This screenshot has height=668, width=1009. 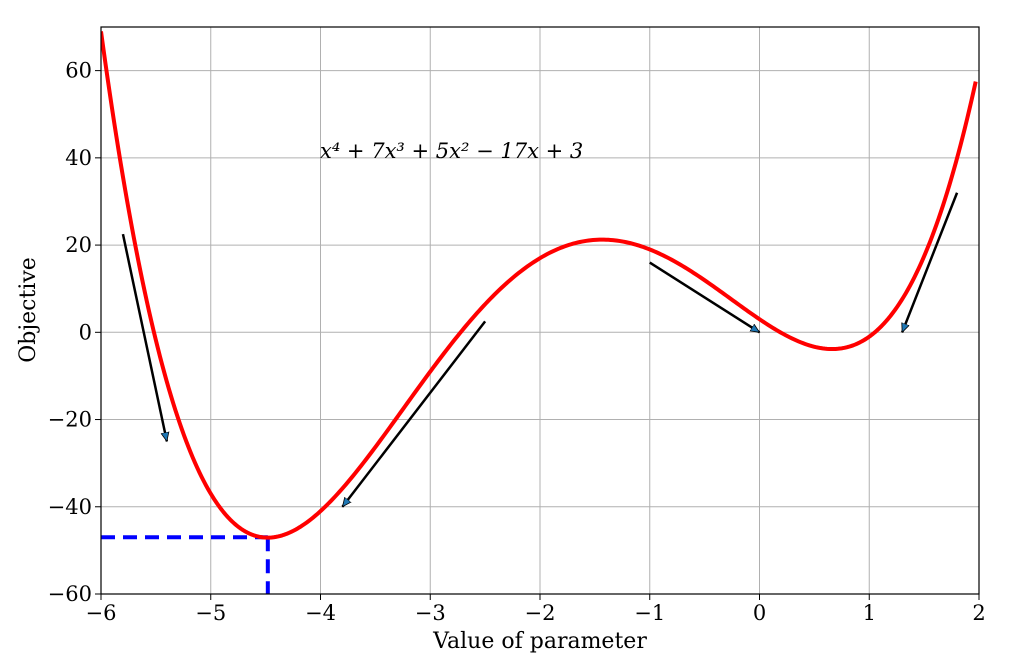 What do you see at coordinates (451, 151) in the screenshot?
I see `equation-annotation: x⁴ + 7x³ + 5x² − 17x + 3` at bounding box center [451, 151].